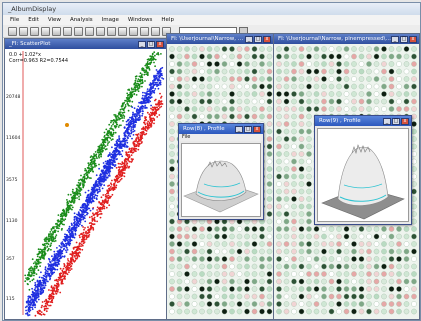 The height and width of the screenshot is (321, 421). What do you see at coordinates (110, 20) in the screenshot?
I see `menu-image: Image` at bounding box center [110, 20].